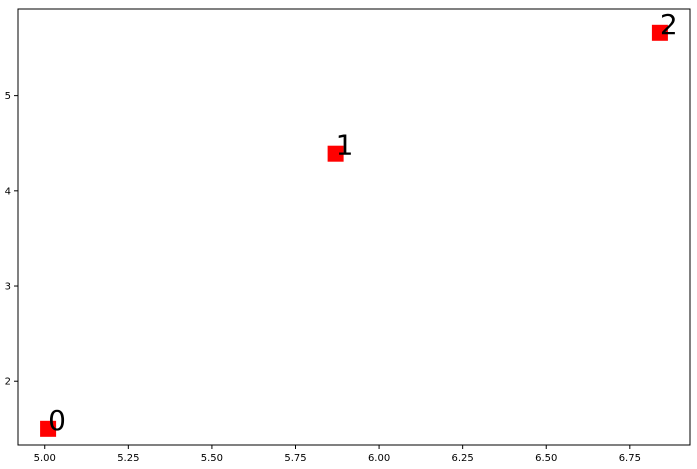 This screenshot has height=469, width=697. Describe the element at coordinates (379, 458) in the screenshot. I see `x-tick-label: 6.00` at that location.